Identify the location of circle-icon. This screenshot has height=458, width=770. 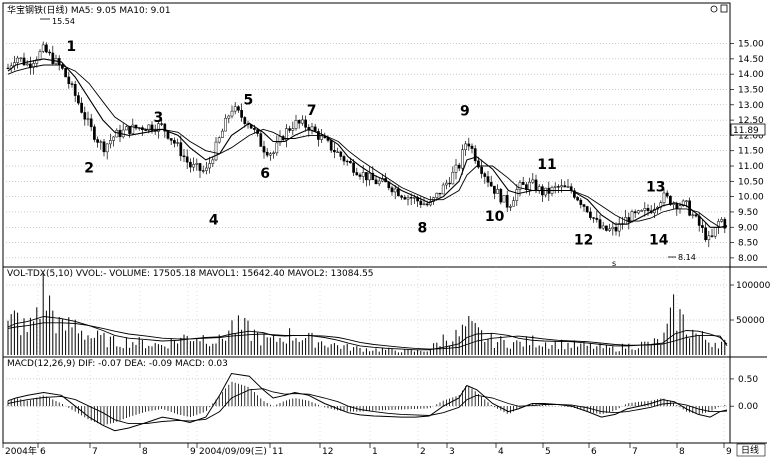
(714, 9).